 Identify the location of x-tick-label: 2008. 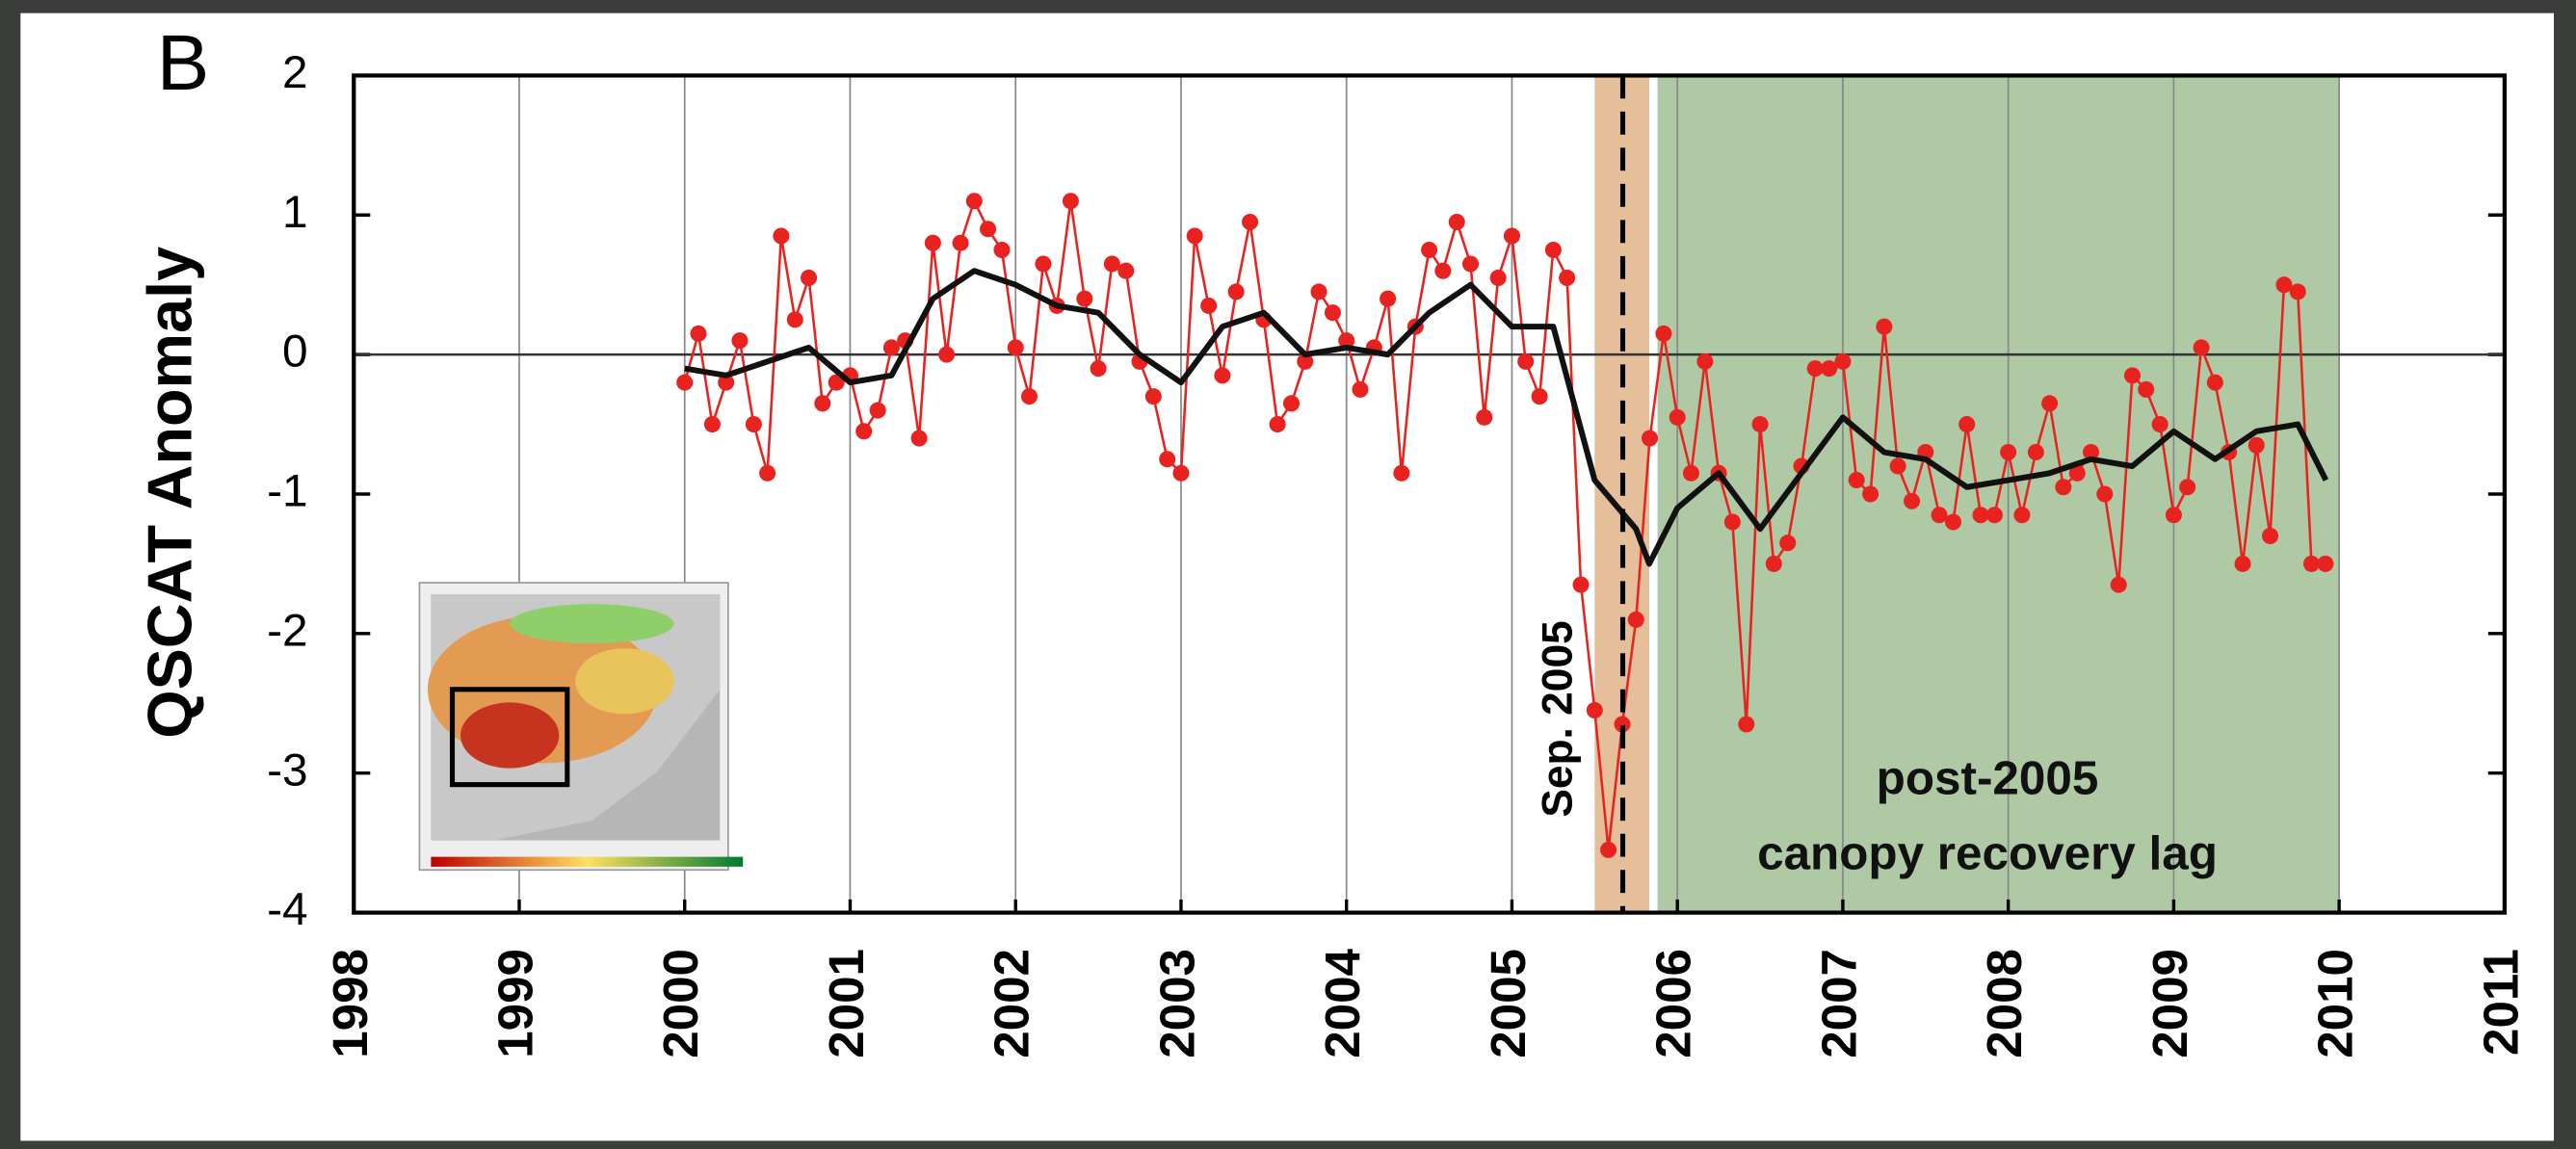
(2004, 1003).